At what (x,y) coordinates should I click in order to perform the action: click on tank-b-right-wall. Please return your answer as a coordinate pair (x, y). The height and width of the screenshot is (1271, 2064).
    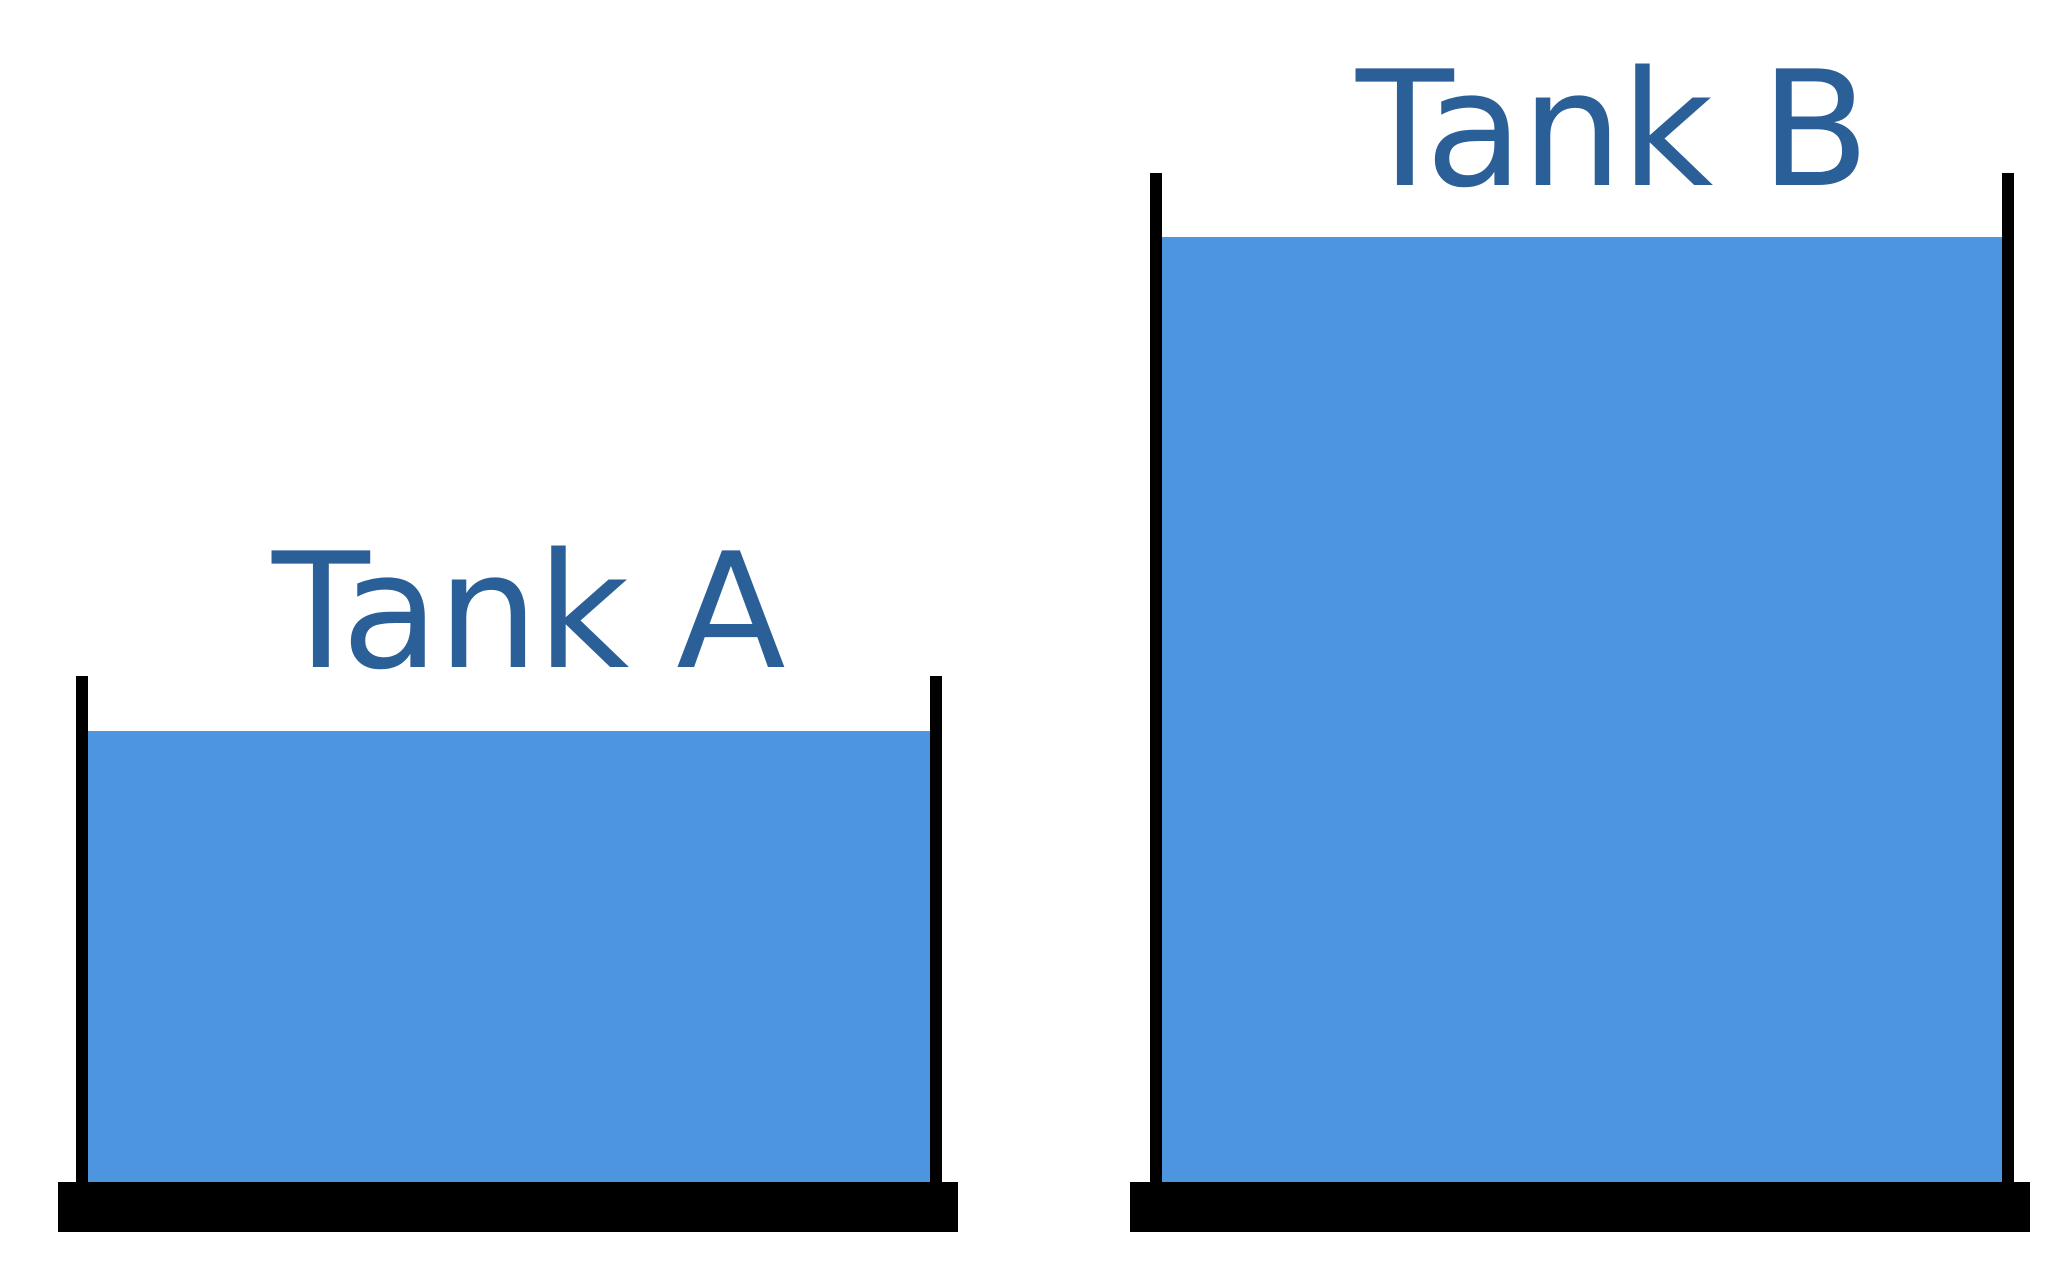
    Looking at the image, I should click on (2008, 682).